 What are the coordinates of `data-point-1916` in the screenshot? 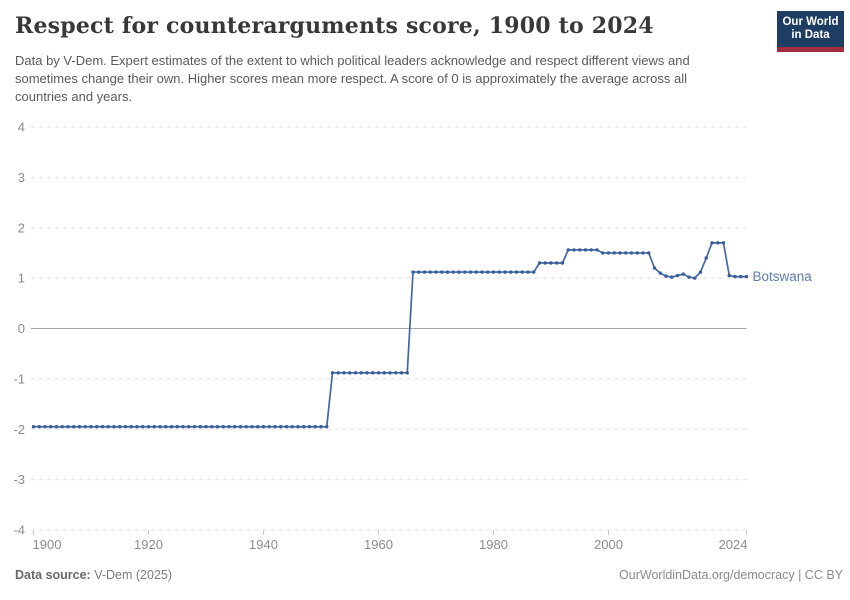 It's located at (125, 427).